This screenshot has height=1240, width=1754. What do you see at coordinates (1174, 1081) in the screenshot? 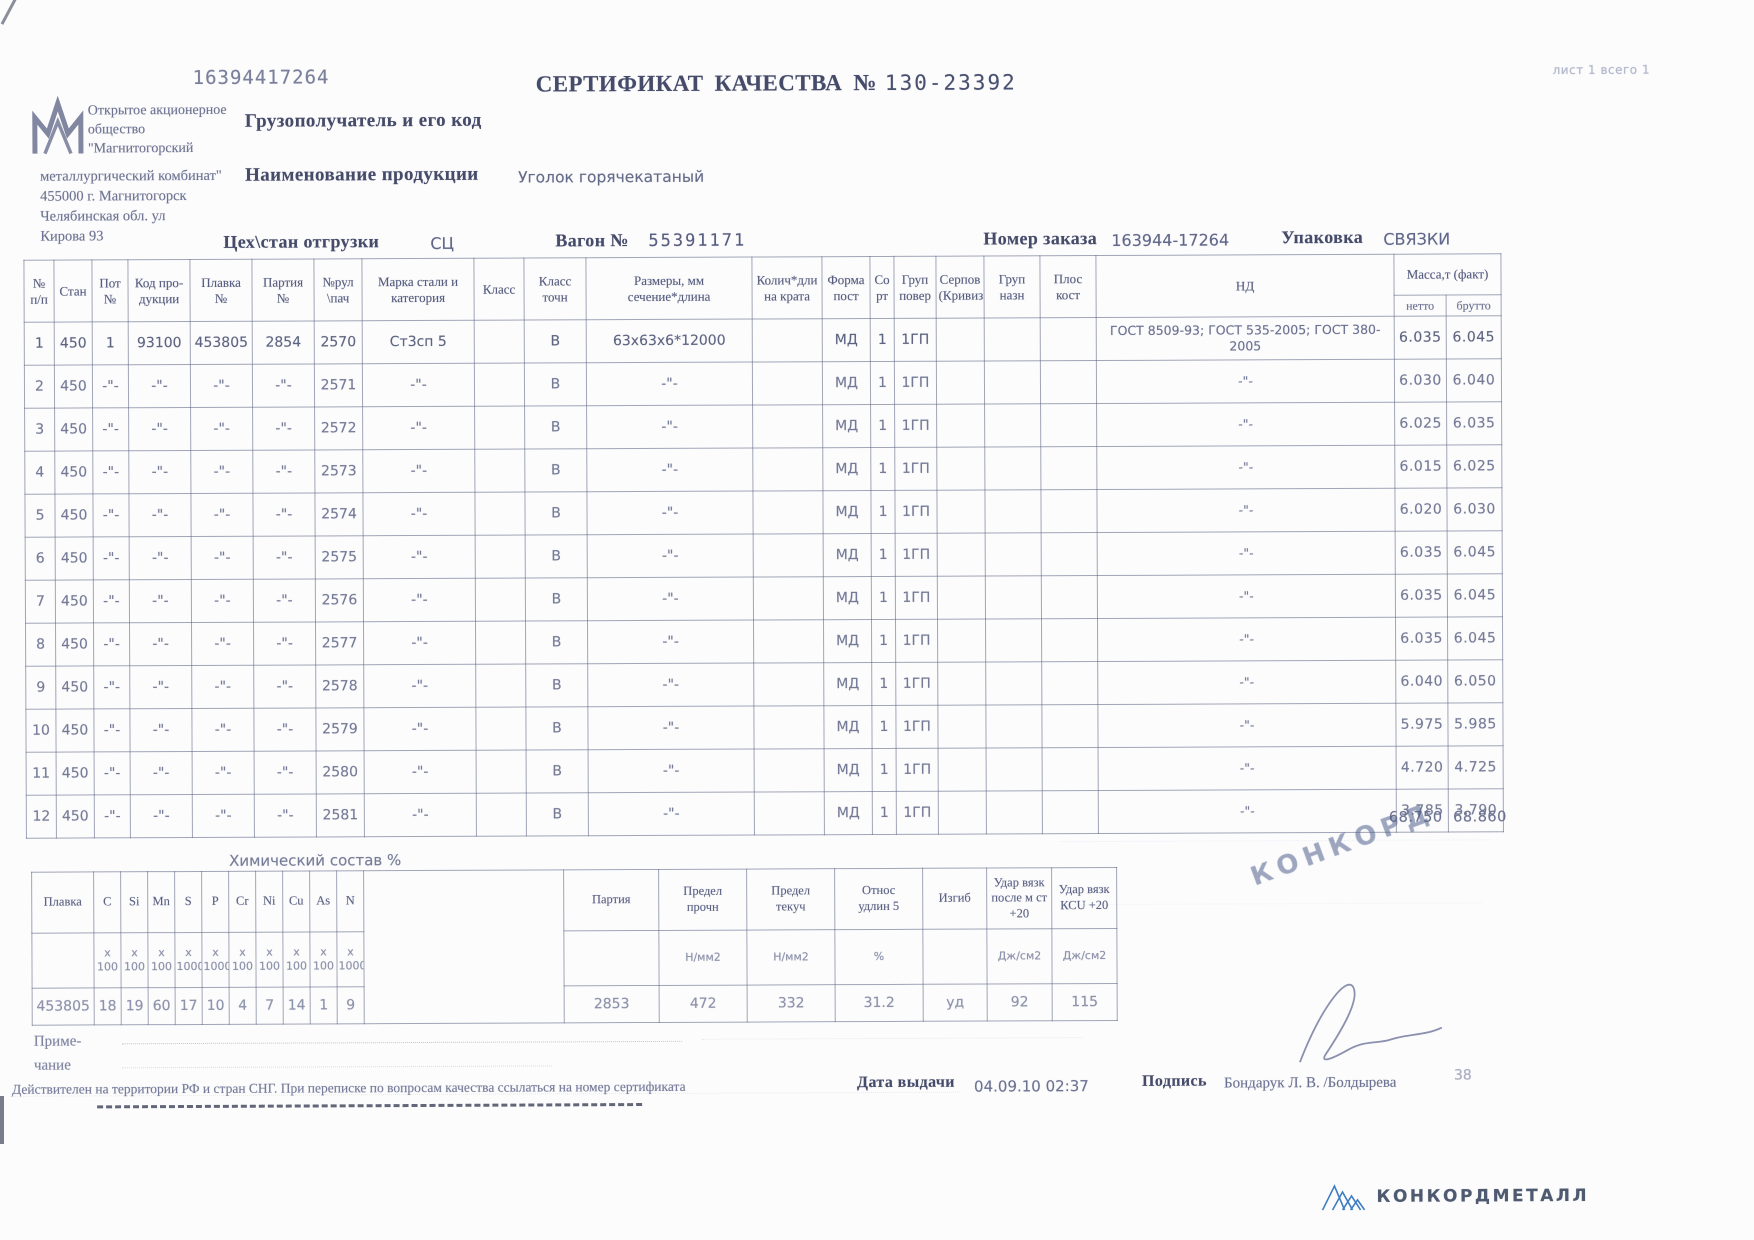
I see `signature-label: Подпись` at bounding box center [1174, 1081].